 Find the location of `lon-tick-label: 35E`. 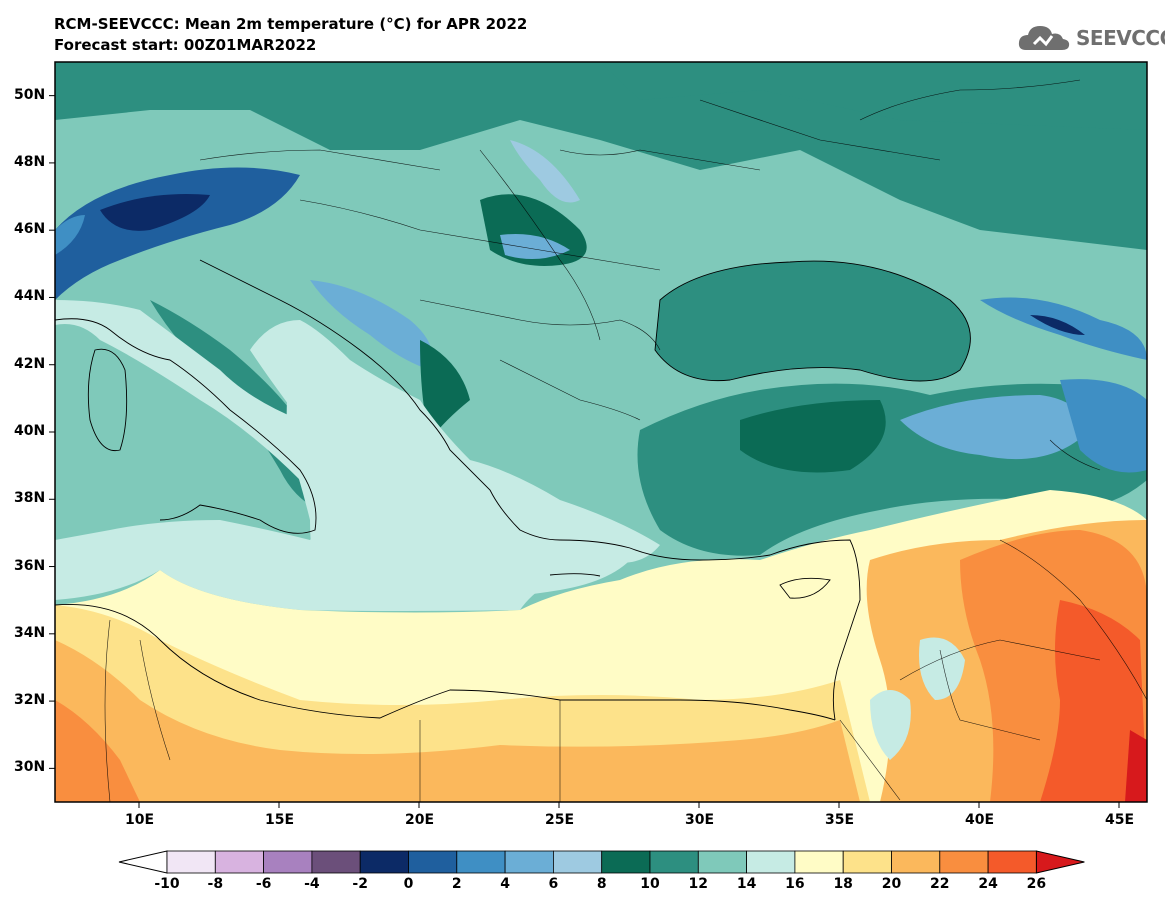

lon-tick-label: 35E is located at coordinates (840, 820).